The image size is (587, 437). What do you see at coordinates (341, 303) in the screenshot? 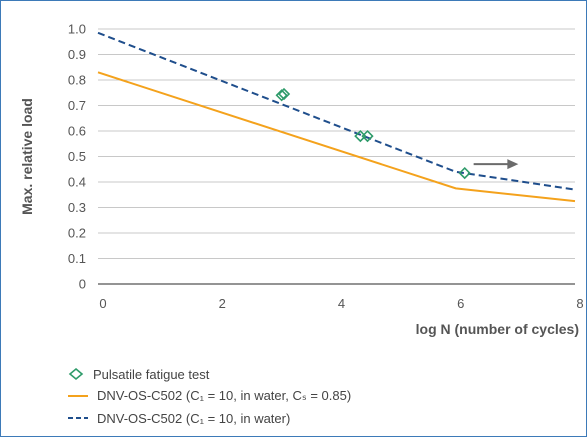
I see `x-tick-label: 4` at bounding box center [341, 303].